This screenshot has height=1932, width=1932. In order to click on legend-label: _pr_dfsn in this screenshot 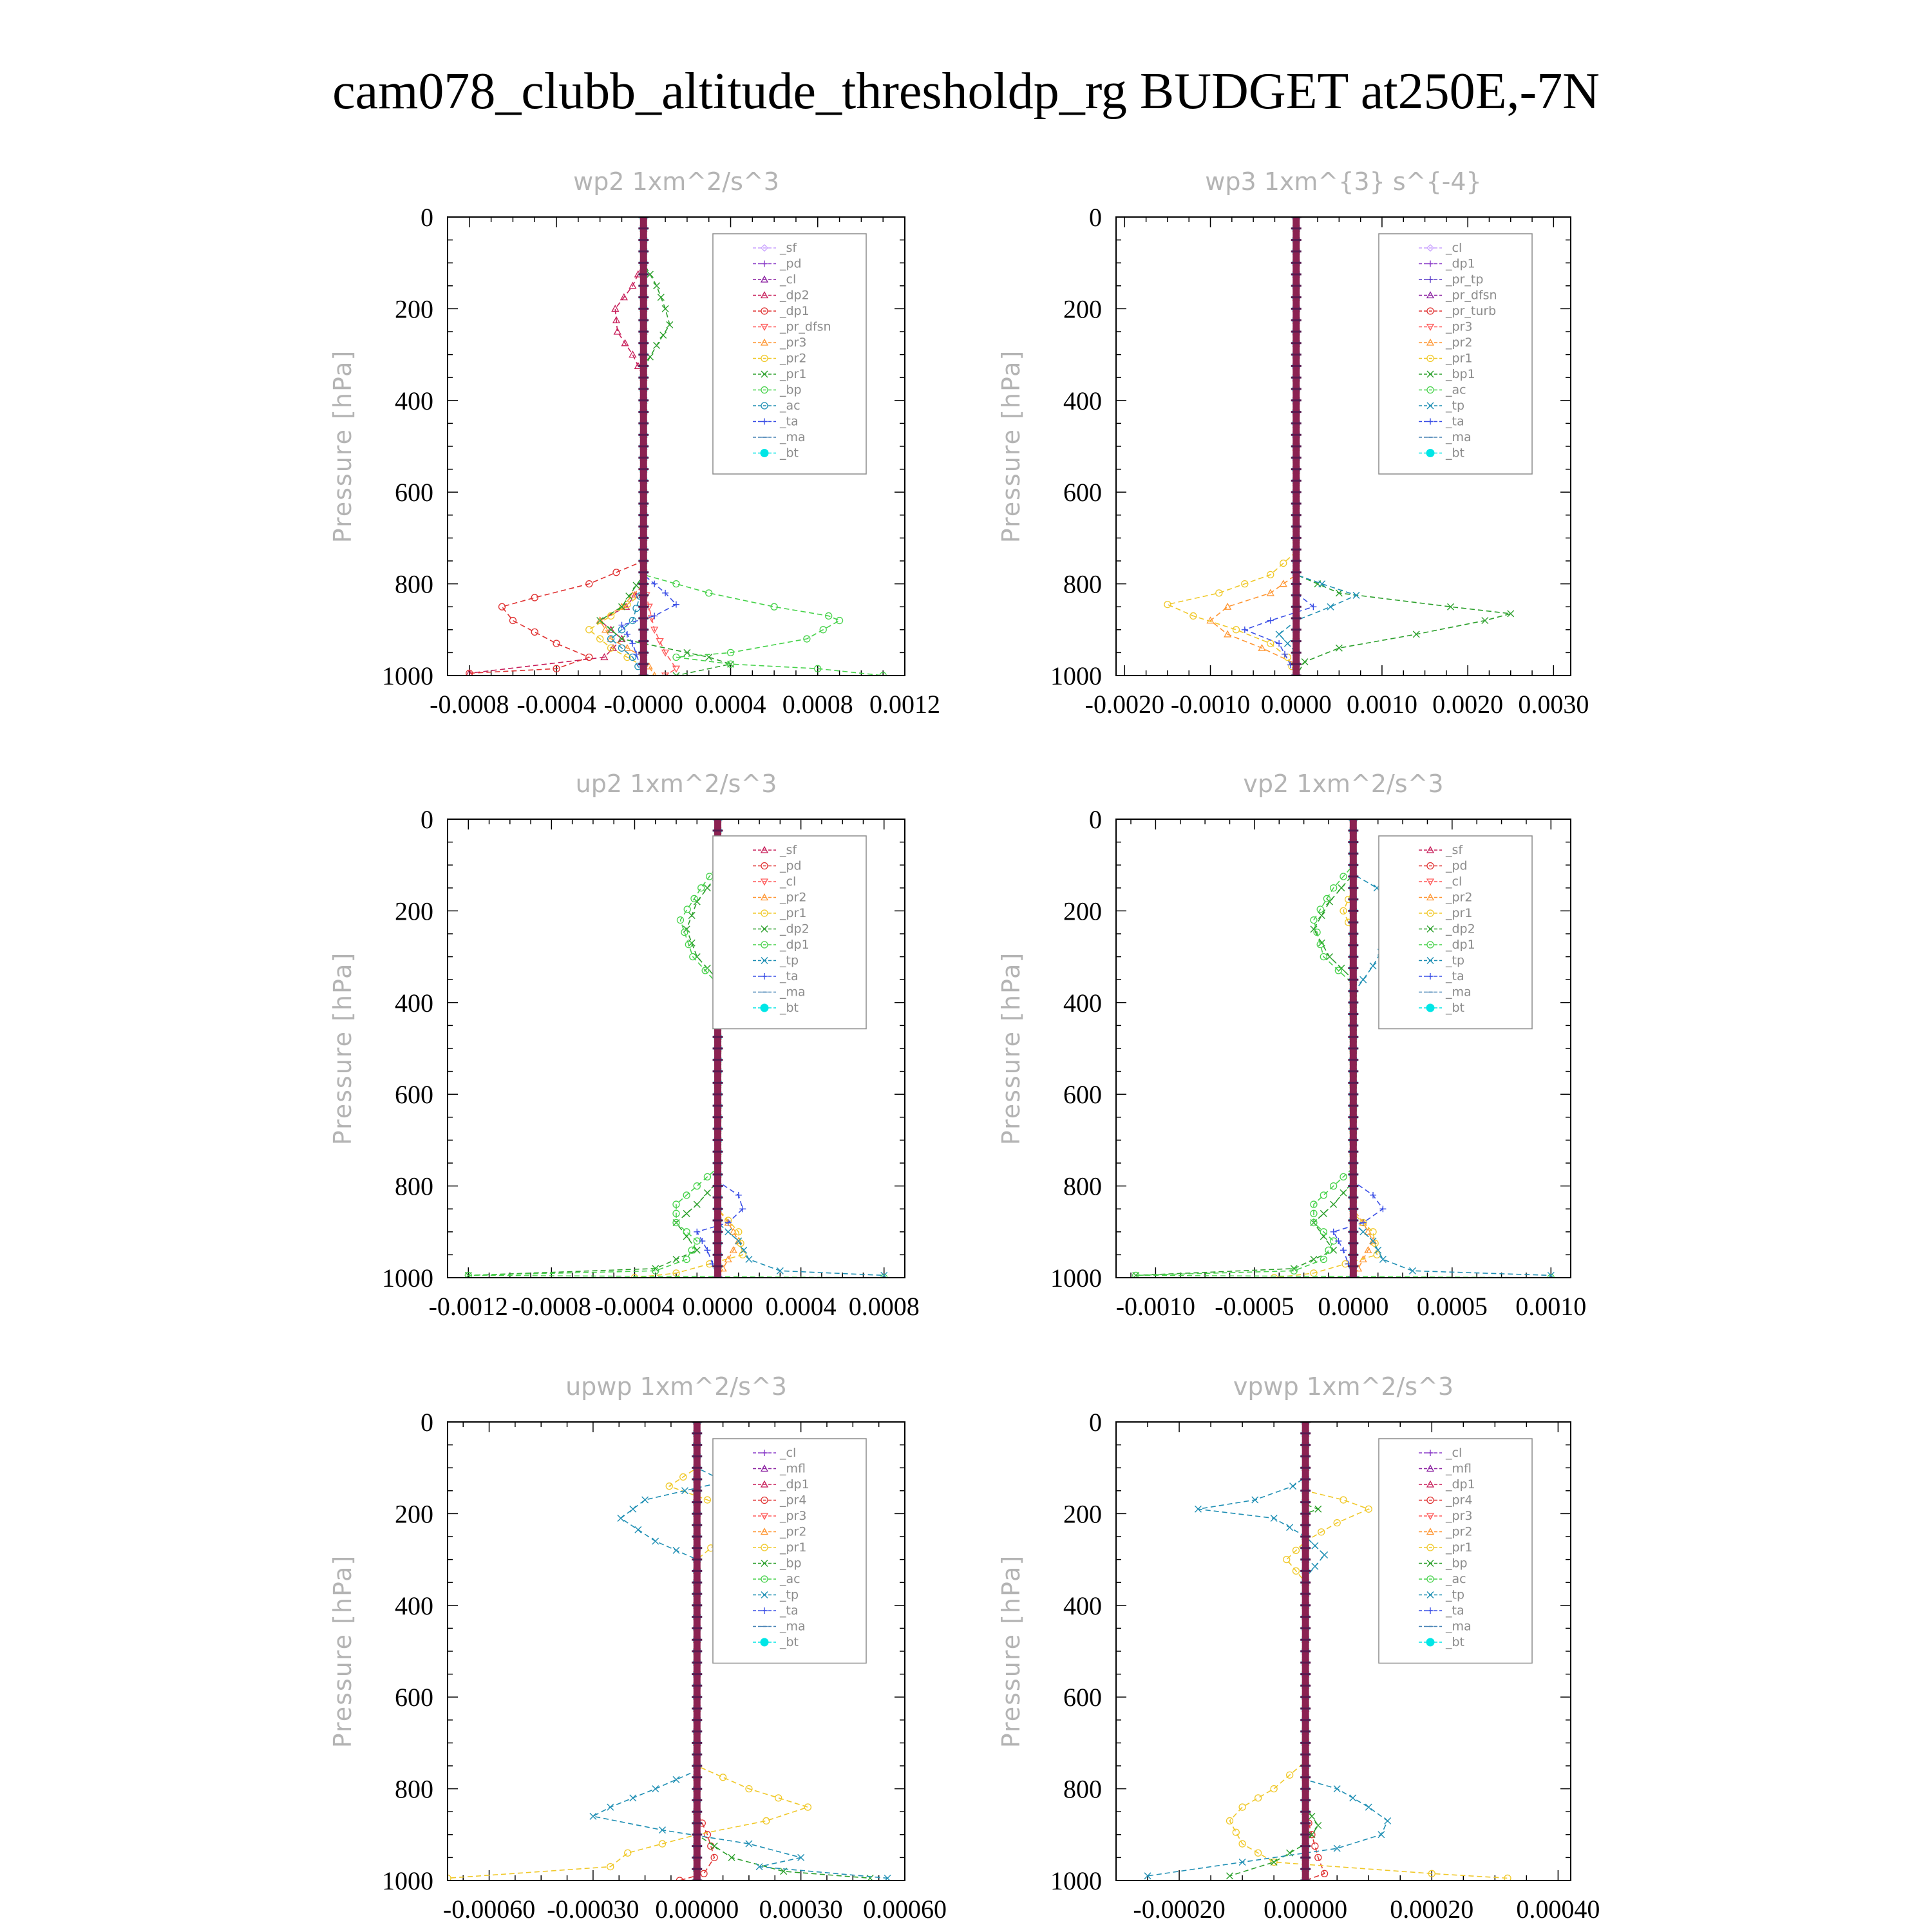, I will do `click(805, 327)`.